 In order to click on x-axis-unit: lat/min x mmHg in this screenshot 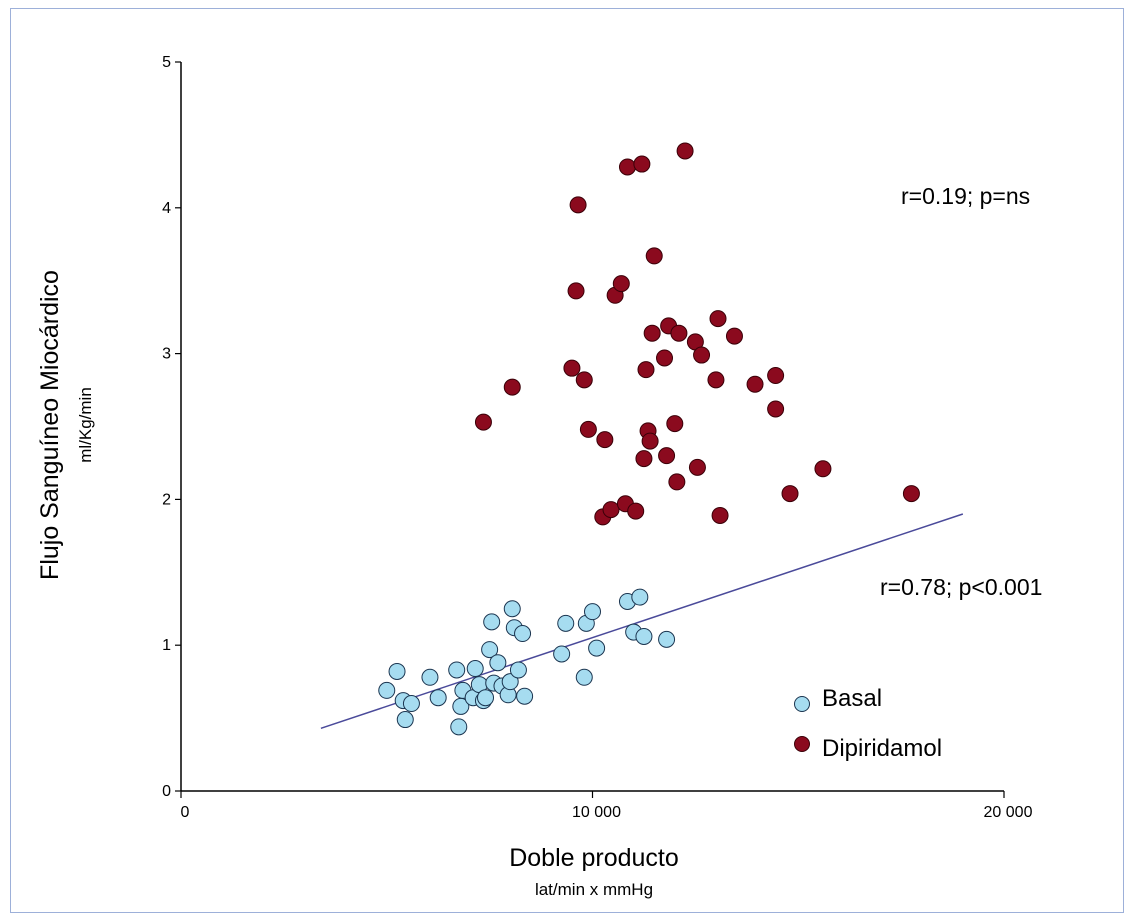, I will do `click(594, 889)`.